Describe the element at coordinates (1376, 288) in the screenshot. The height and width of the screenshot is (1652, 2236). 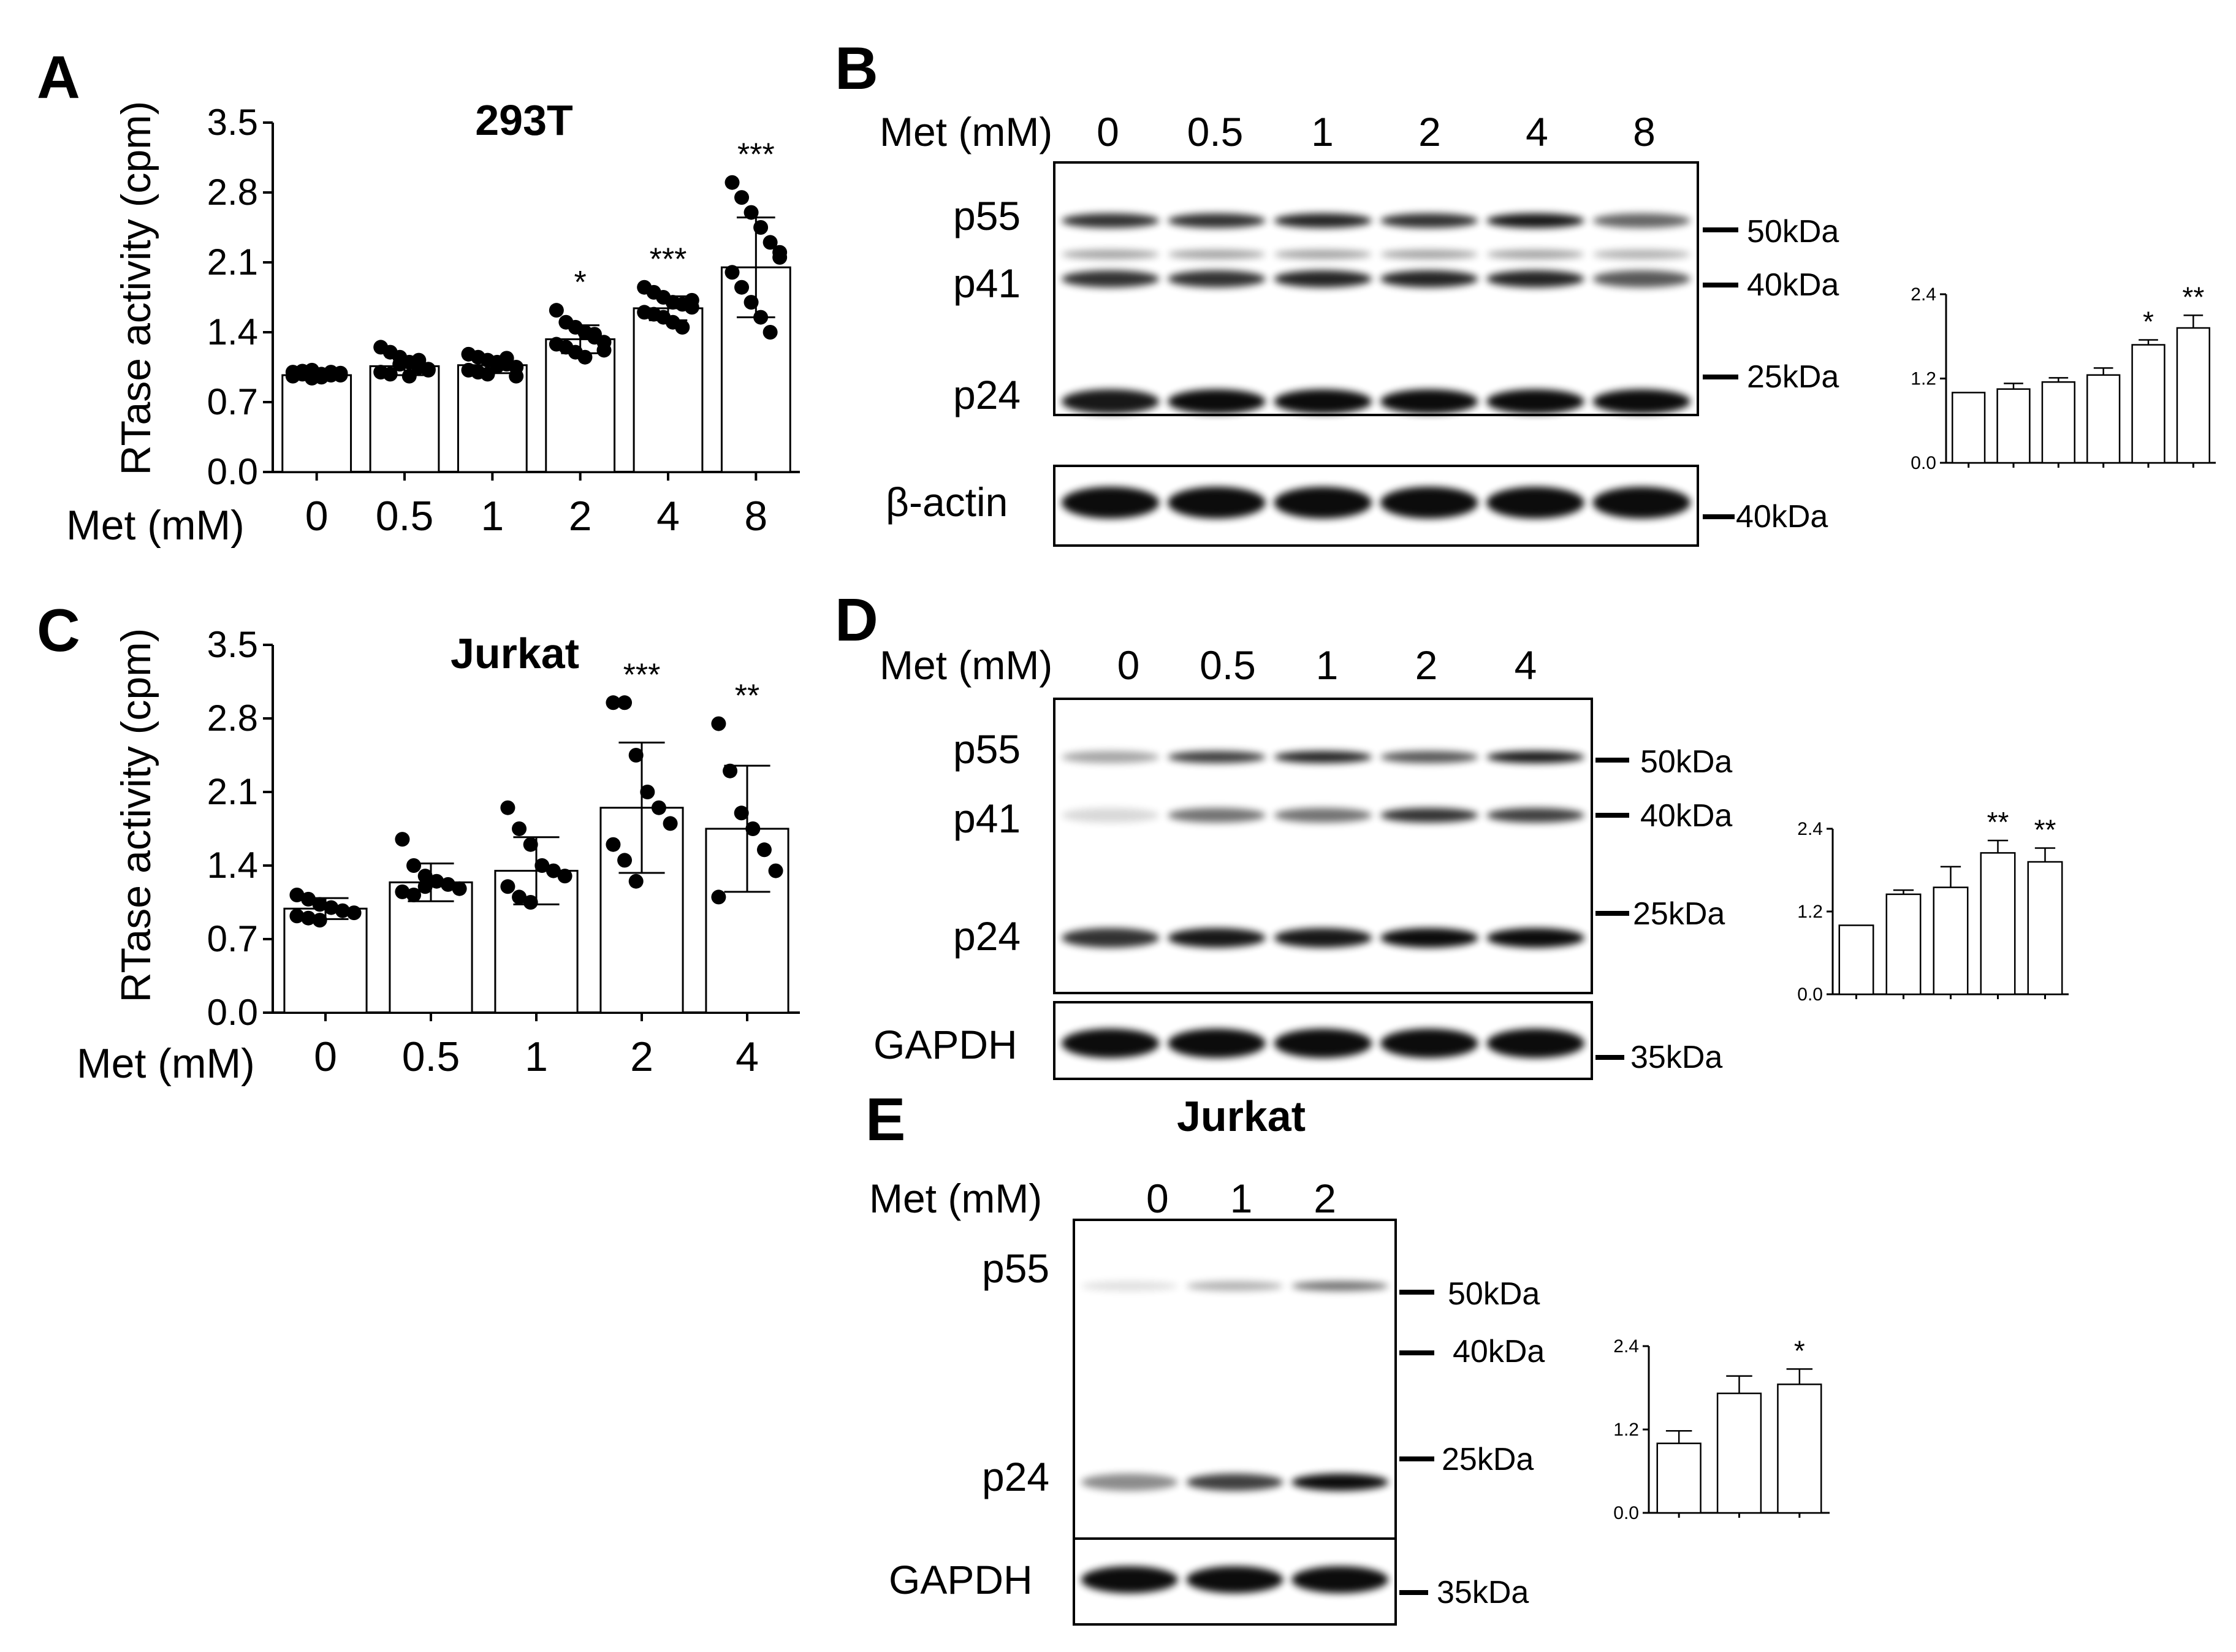
I see `blot-frame-b` at that location.